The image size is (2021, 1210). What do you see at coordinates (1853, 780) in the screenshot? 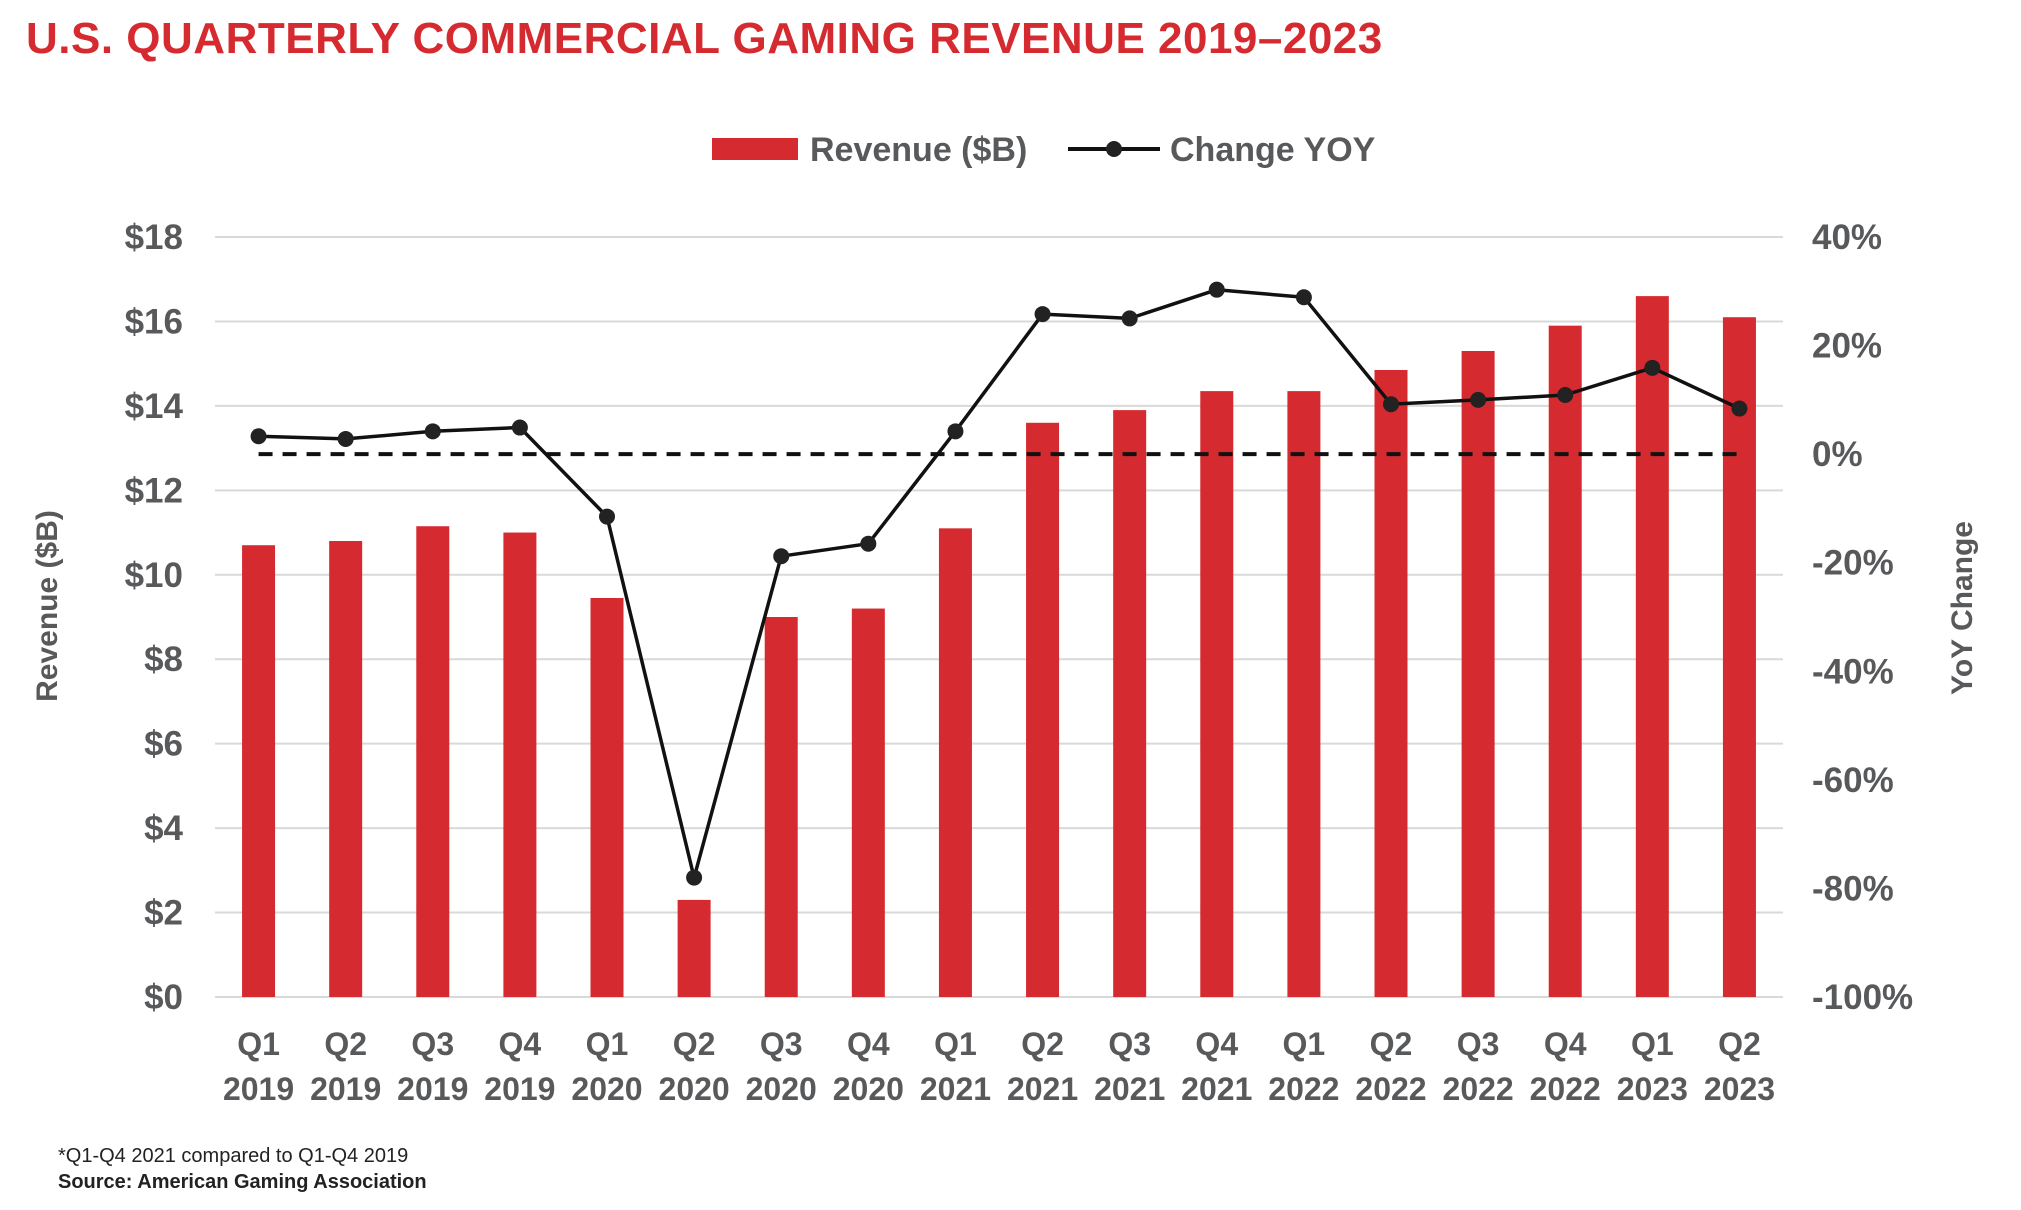
I see `y2-tick-label: -60%` at bounding box center [1853, 780].